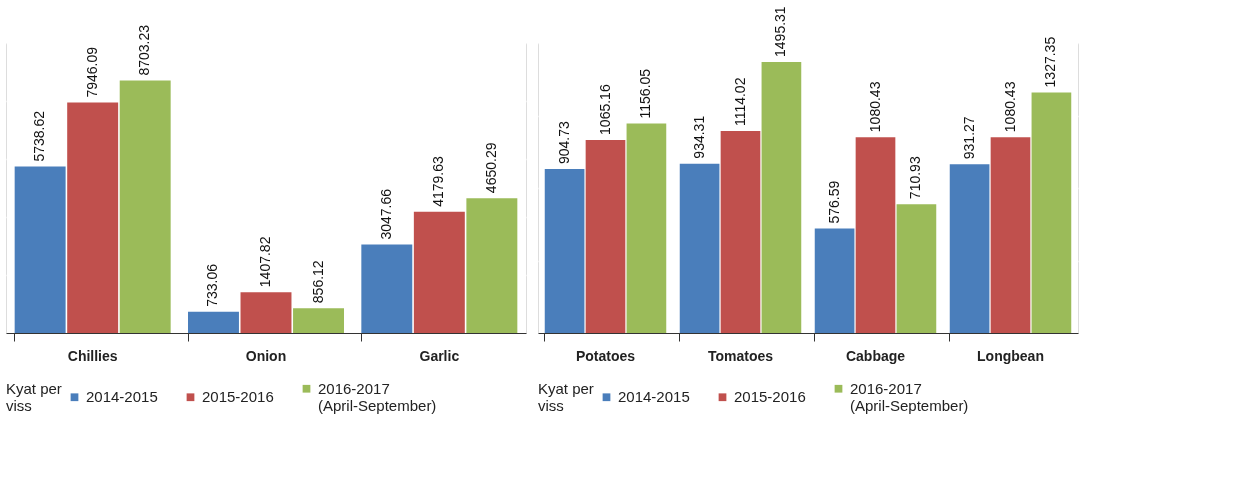 This screenshot has height=488, width=1237. I want to click on data-label: 710.93, so click(915, 178).